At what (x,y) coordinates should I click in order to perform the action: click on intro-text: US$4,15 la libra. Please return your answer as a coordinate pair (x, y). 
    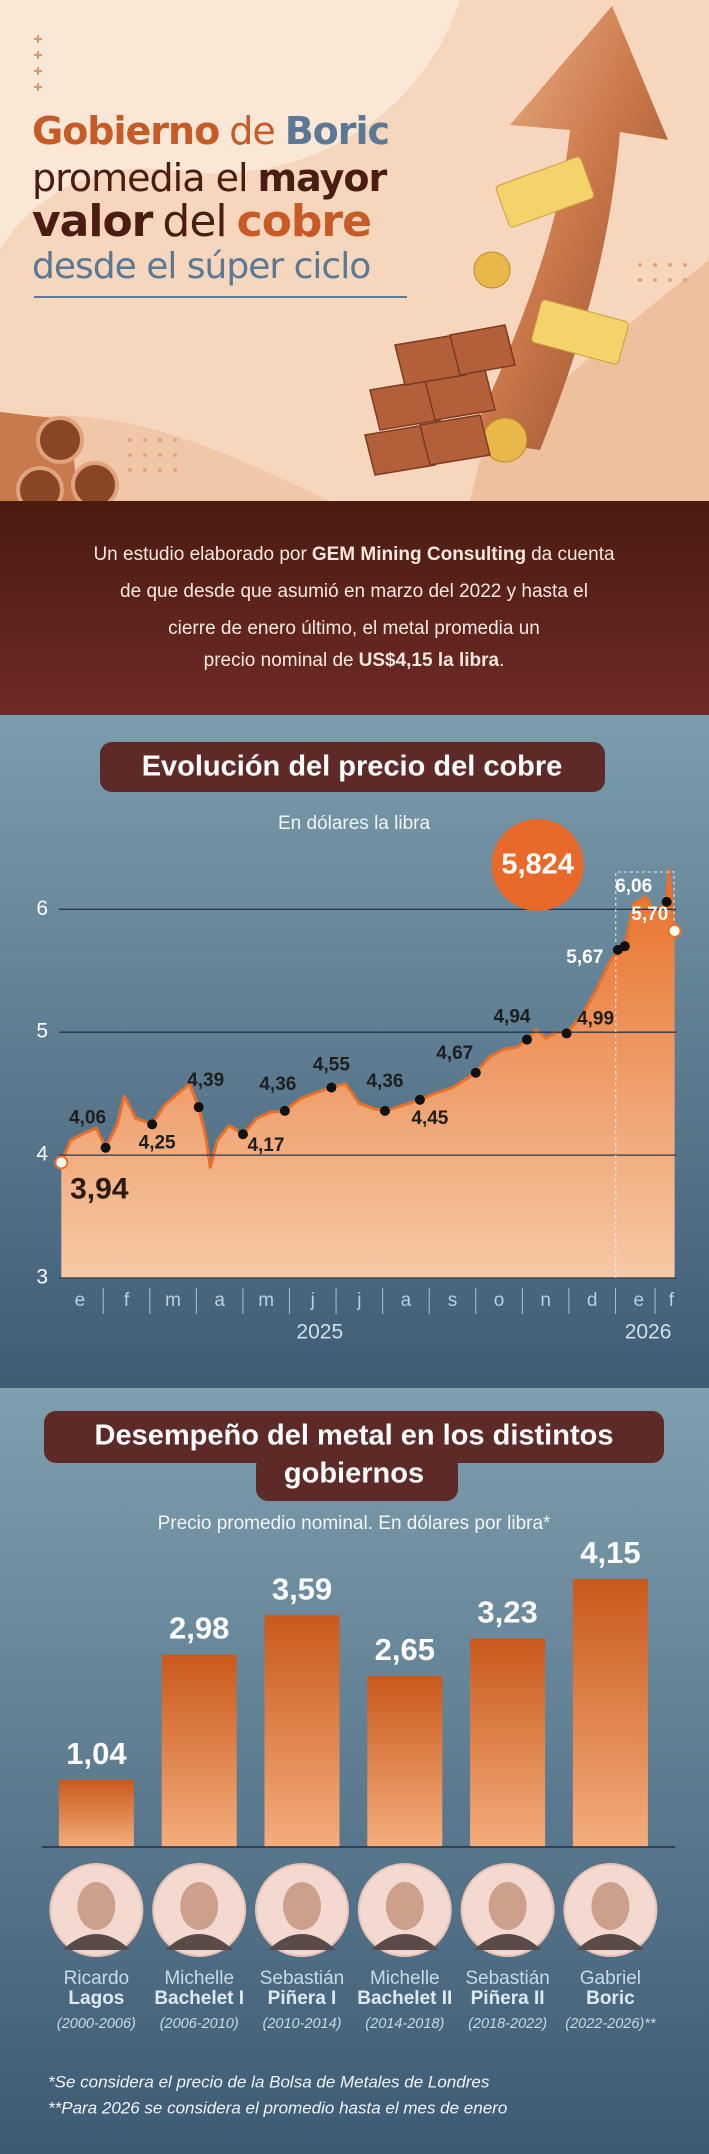
    Looking at the image, I should click on (429, 660).